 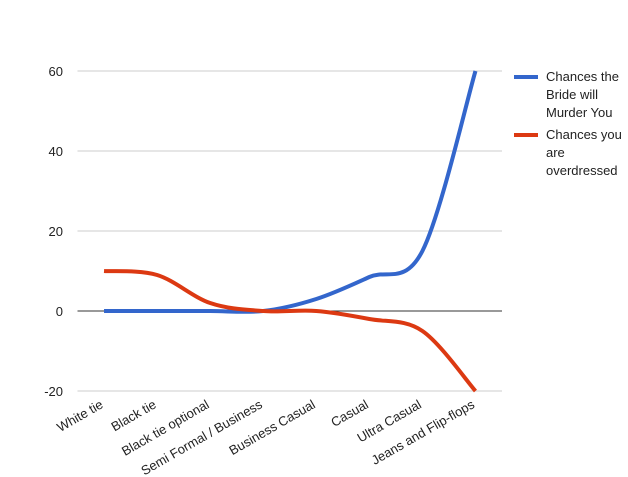 What do you see at coordinates (423, 431) in the screenshot?
I see `x-tick-label: Jeans and Flip-flops` at bounding box center [423, 431].